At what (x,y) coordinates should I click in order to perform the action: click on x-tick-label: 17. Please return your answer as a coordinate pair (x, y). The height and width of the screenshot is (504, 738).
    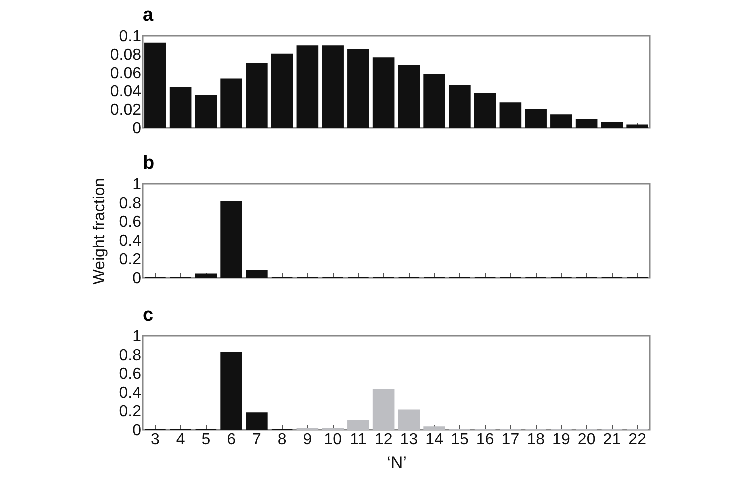
    Looking at the image, I should click on (511, 440).